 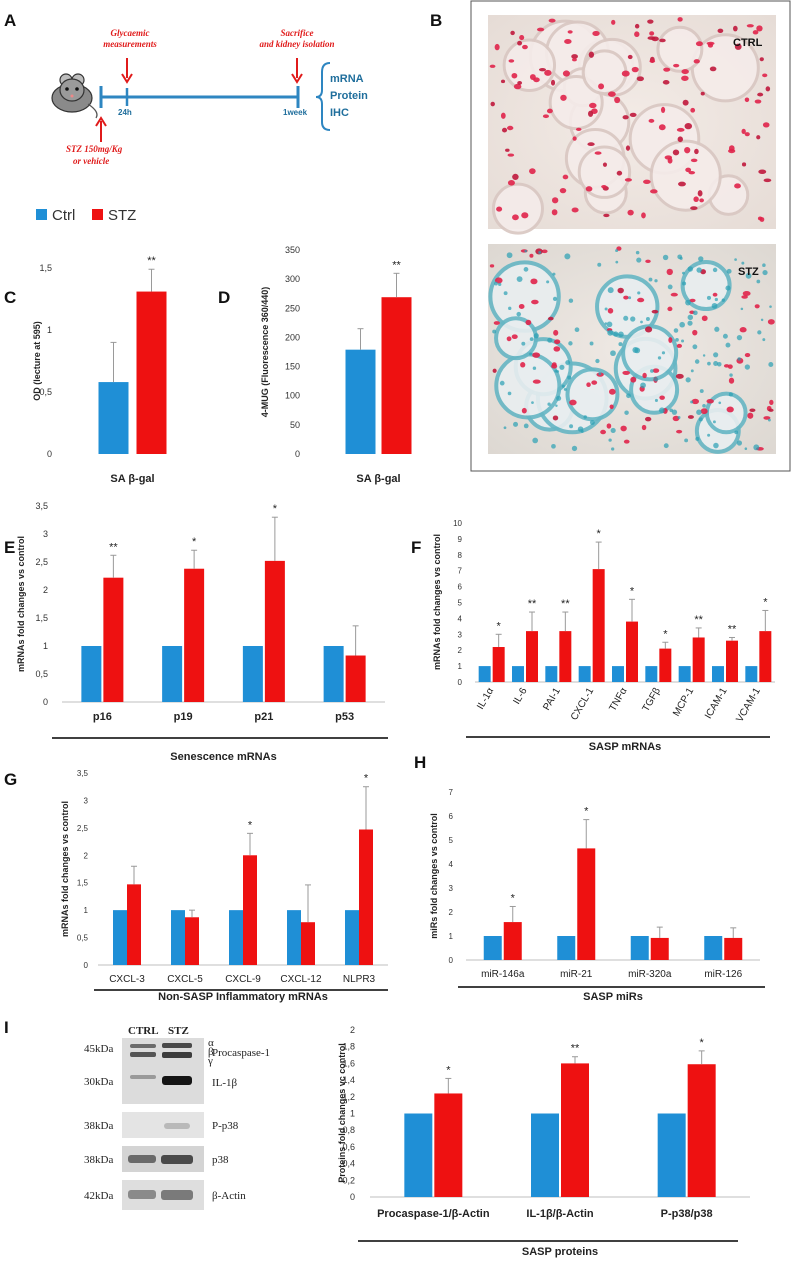 I want to click on y-tick-label: 3,5, so click(x=41, y=506).